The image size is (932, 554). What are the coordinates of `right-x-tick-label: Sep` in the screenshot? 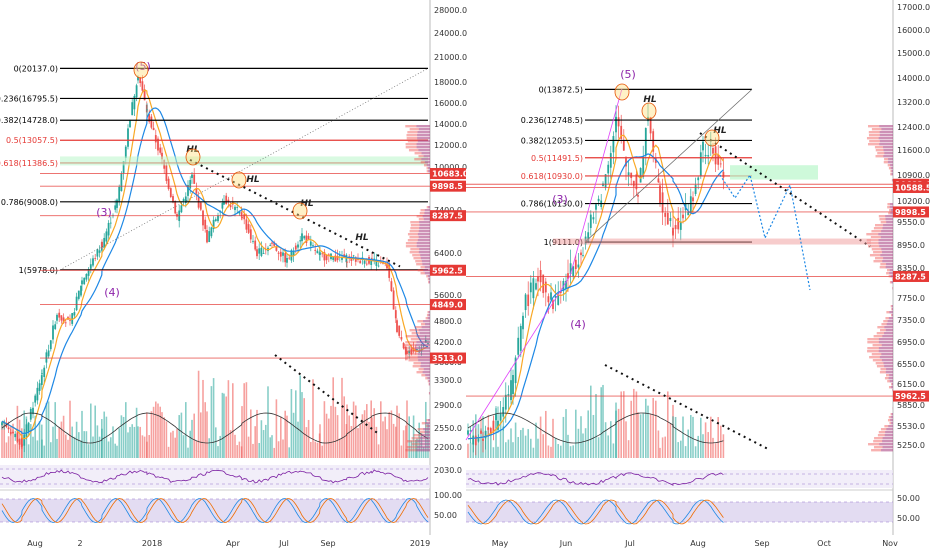 It's located at (761, 543).